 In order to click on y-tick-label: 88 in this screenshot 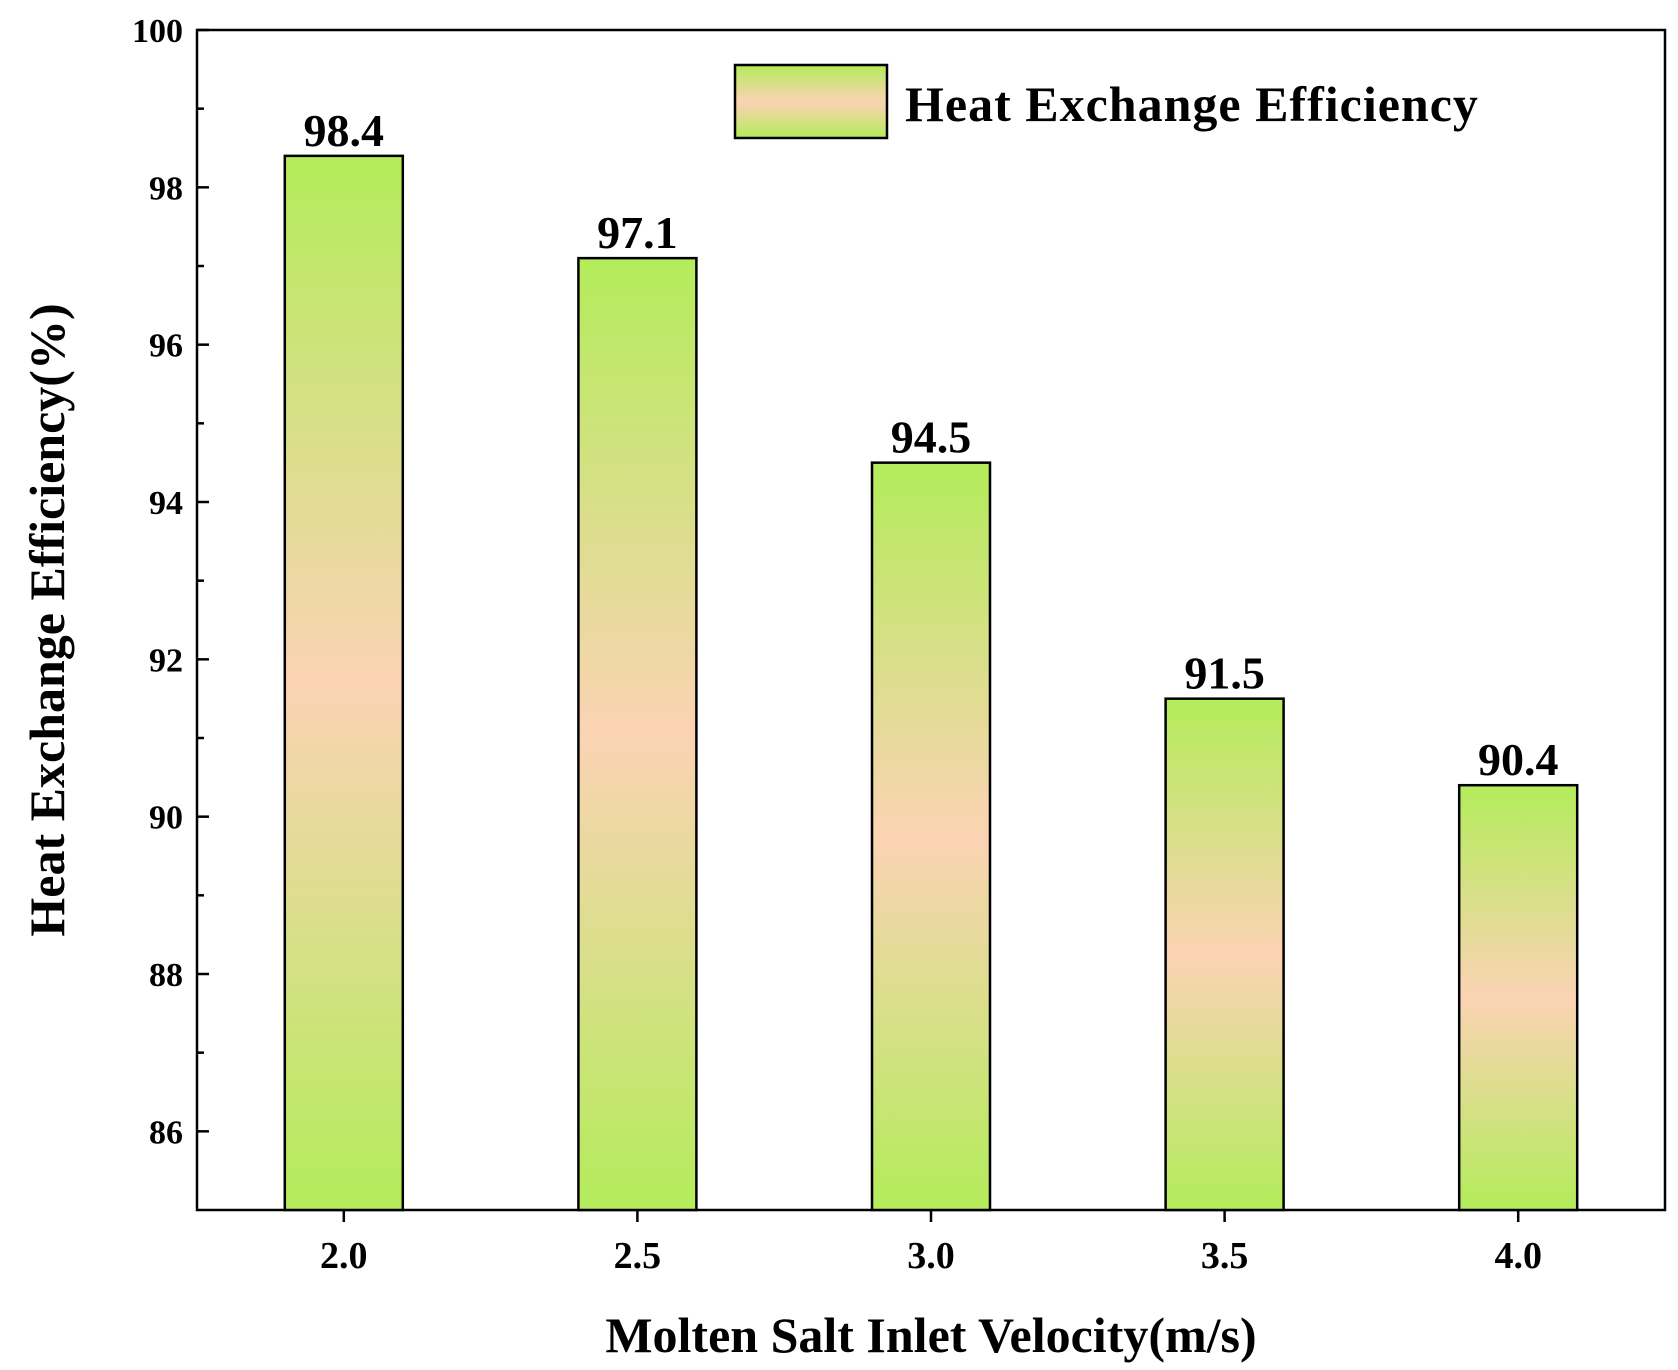, I will do `click(166, 975)`.